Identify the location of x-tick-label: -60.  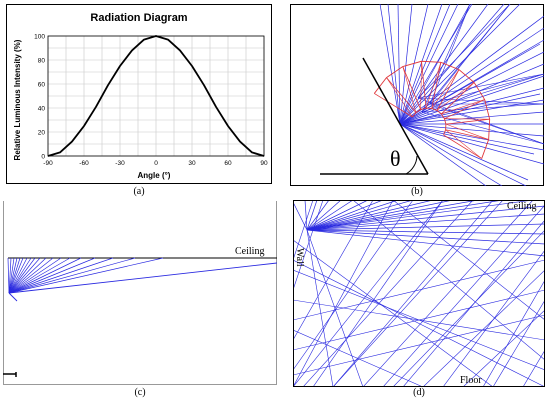
(84, 163).